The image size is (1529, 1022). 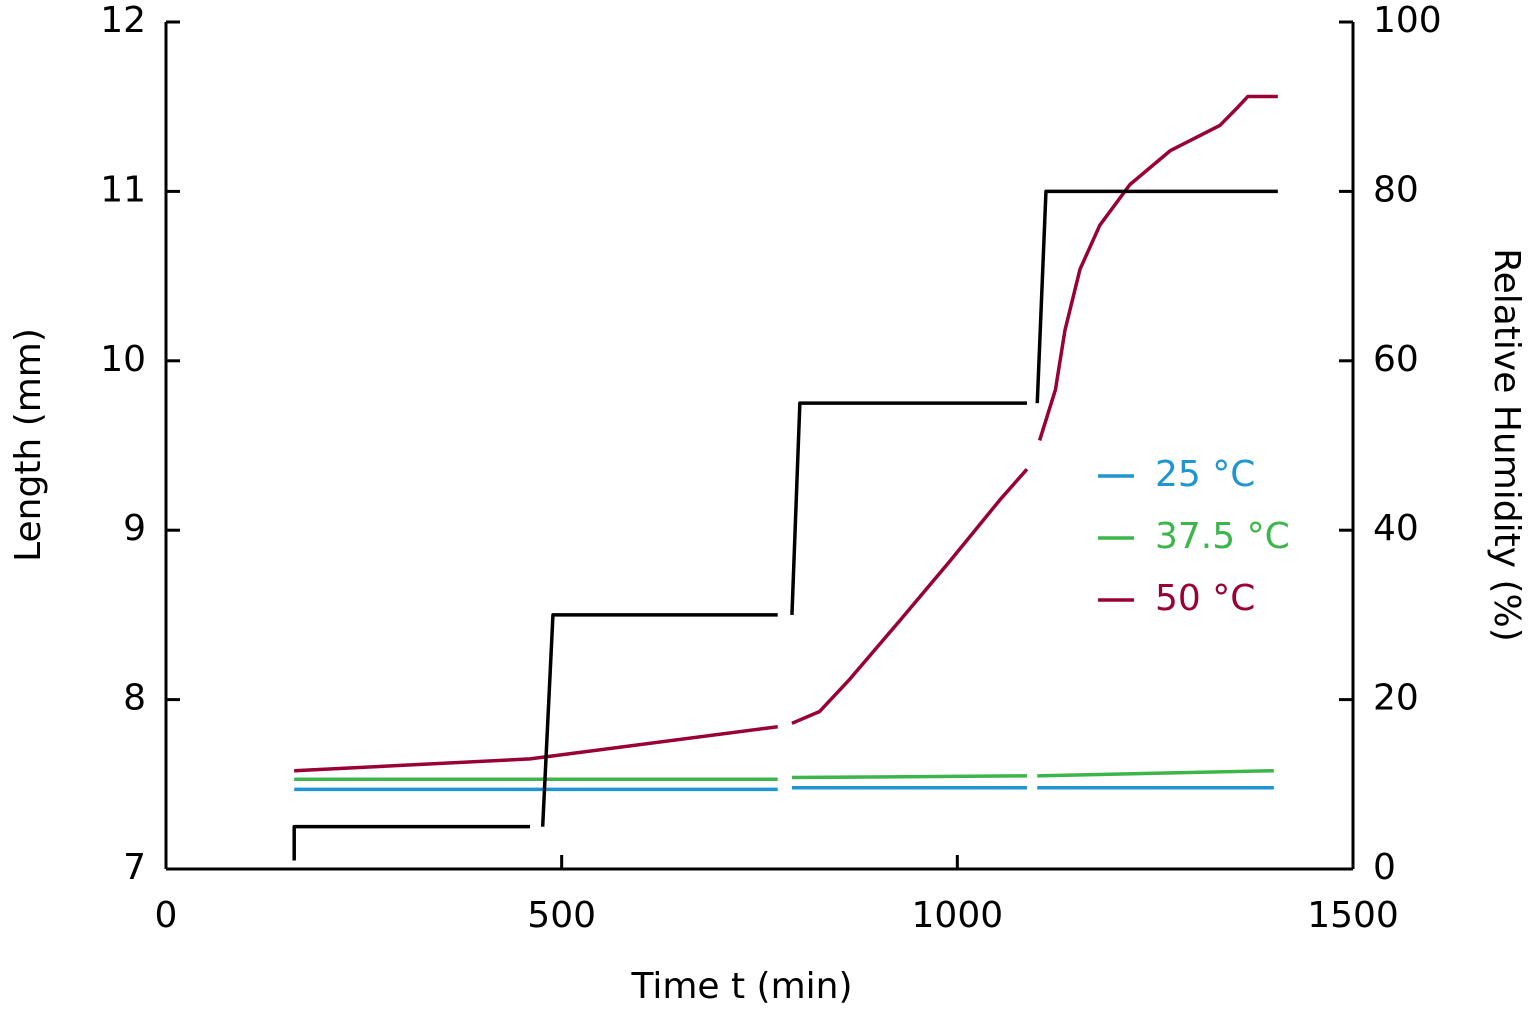 I want to click on y2-tick-label: 40, so click(x=1396, y=528).